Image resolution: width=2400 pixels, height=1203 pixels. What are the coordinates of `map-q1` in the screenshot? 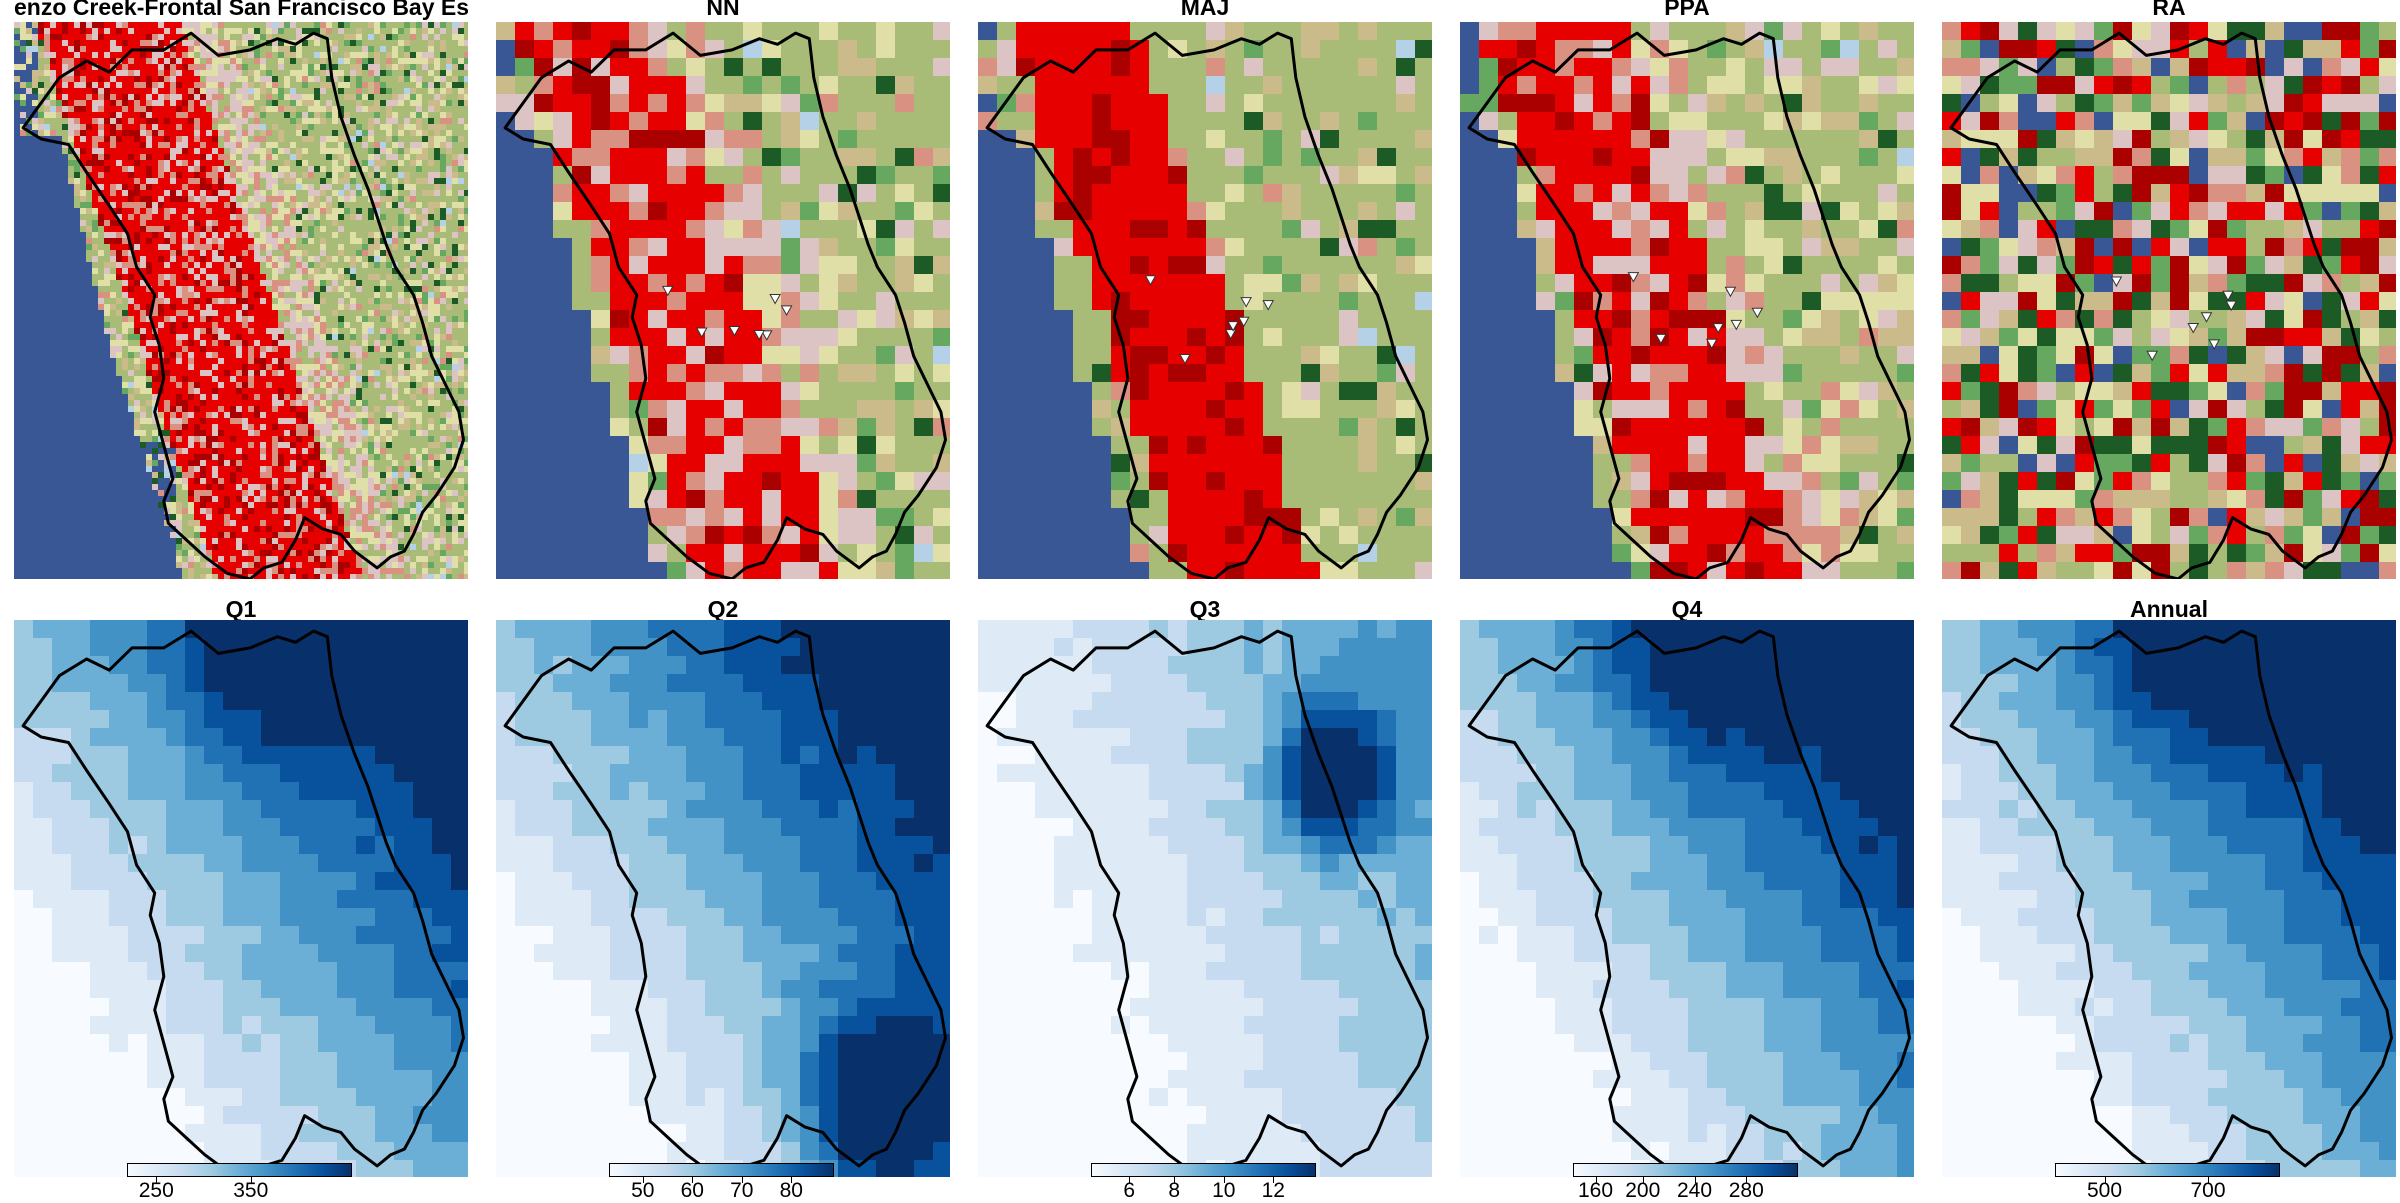 It's located at (241, 898).